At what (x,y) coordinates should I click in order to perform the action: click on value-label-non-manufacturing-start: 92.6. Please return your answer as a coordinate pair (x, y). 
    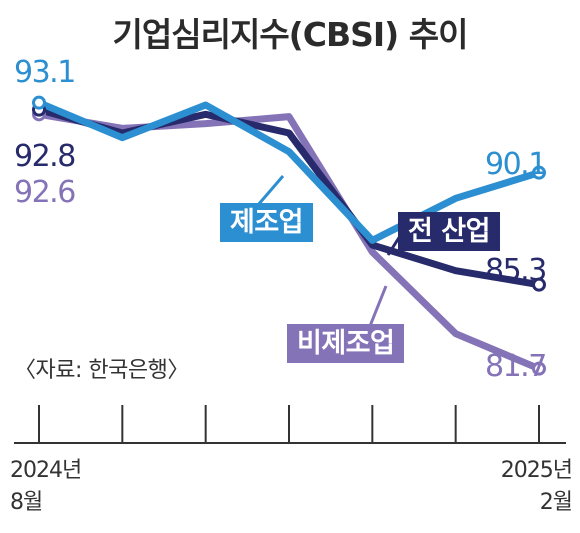
    Looking at the image, I should click on (45, 192).